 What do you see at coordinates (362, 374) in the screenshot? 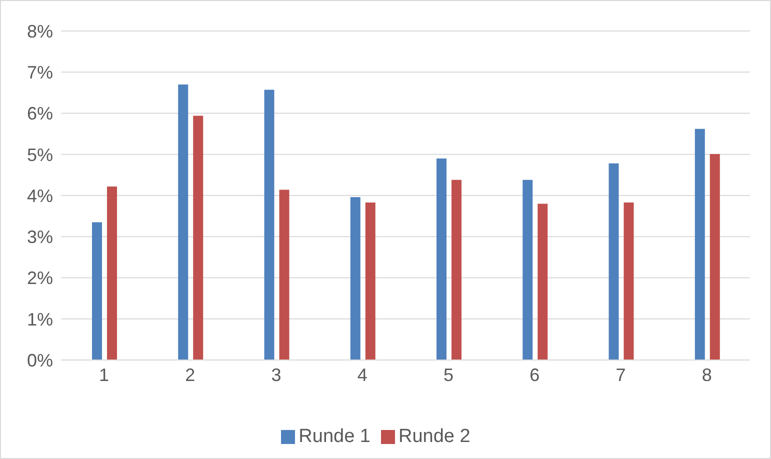
I see `x-tick-label: 4` at bounding box center [362, 374].